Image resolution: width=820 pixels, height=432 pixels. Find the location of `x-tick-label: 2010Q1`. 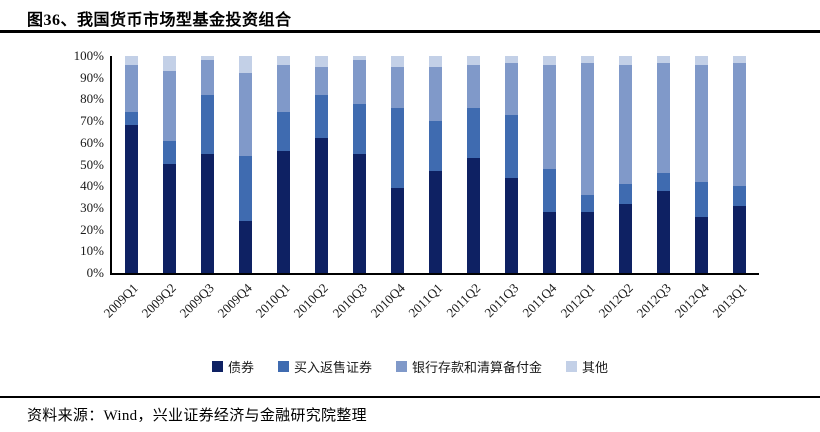

x-tick-label: 2010Q1 is located at coordinates (273, 300).